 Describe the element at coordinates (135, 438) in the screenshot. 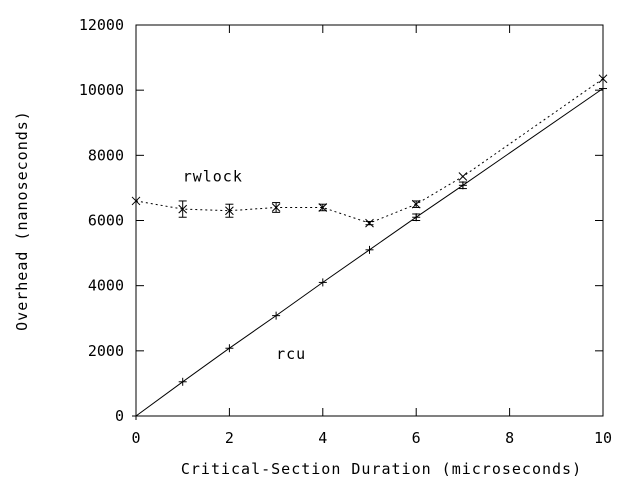

I see `x-tick-label: 0` at that location.